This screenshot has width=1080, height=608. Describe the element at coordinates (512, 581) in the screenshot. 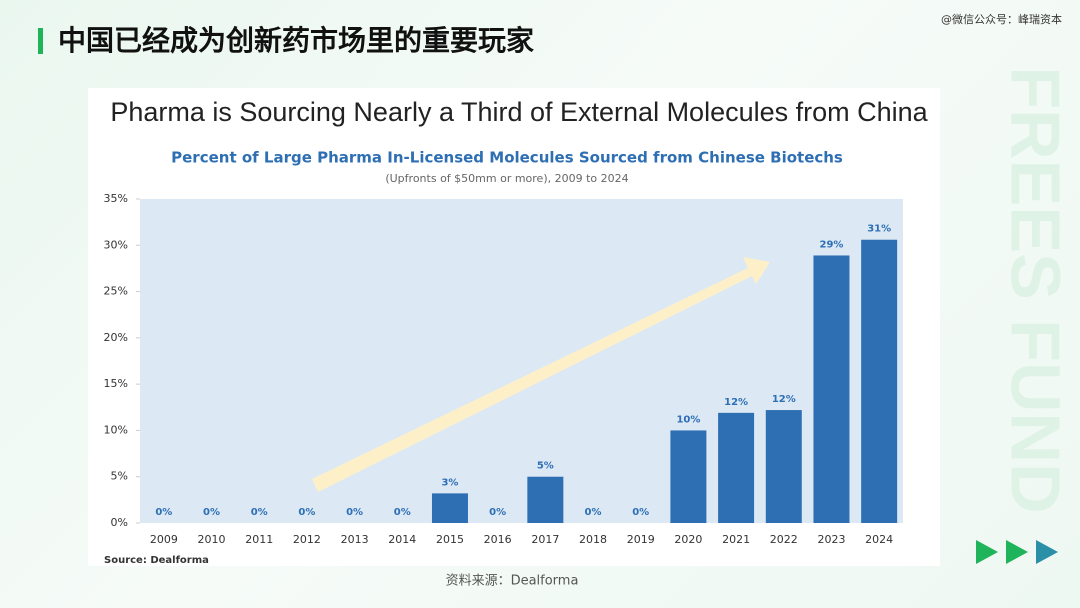

I see `caption: 资料来源：Dealforma` at that location.